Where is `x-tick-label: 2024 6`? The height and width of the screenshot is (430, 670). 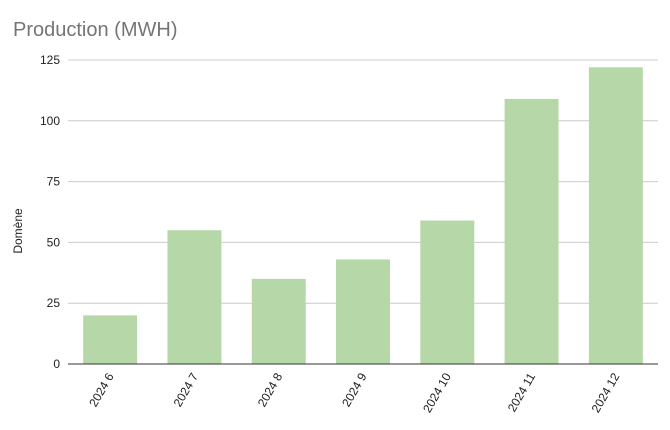 x-tick-label: 2024 6 is located at coordinates (101, 389).